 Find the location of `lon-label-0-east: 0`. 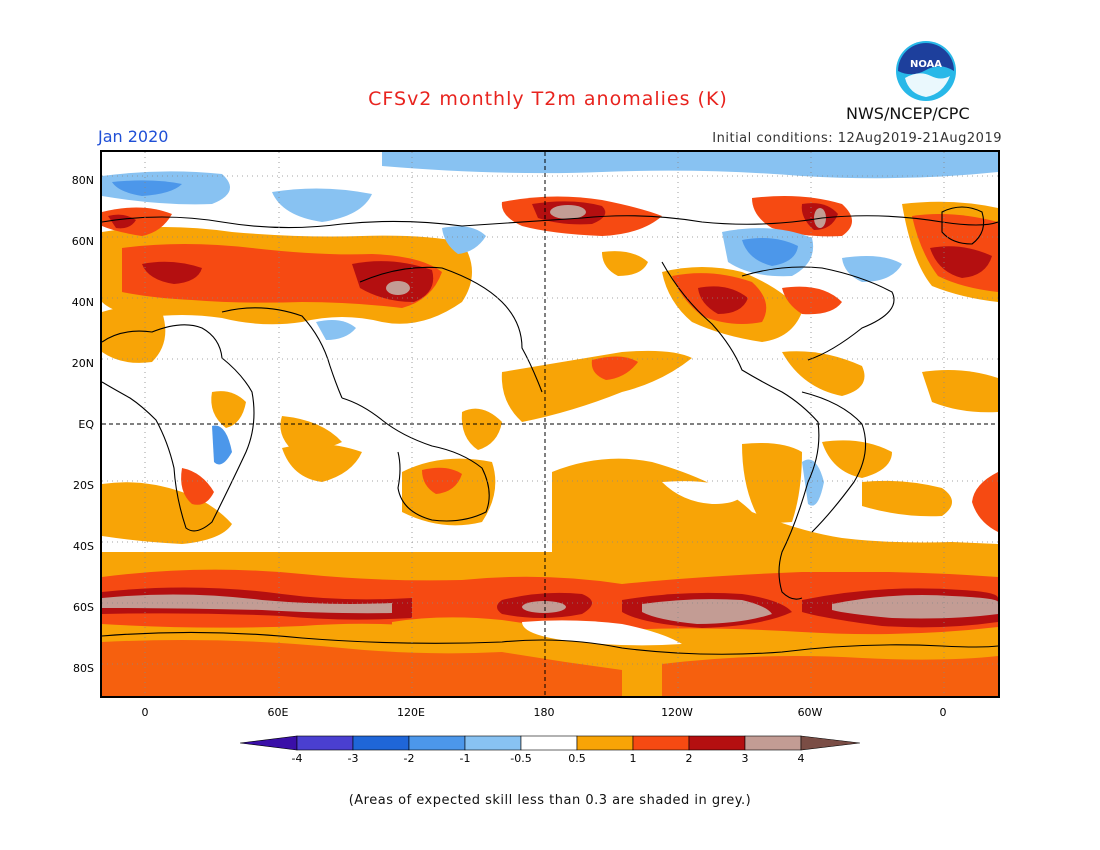

lon-label-0-east: 0 is located at coordinates (943, 712).